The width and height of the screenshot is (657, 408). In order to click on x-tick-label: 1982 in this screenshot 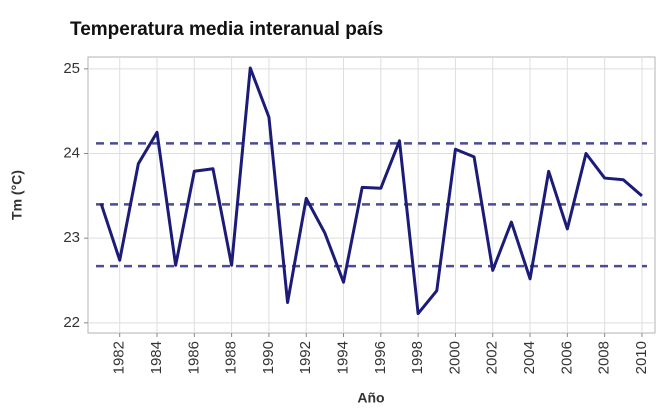, I will do `click(119, 357)`.